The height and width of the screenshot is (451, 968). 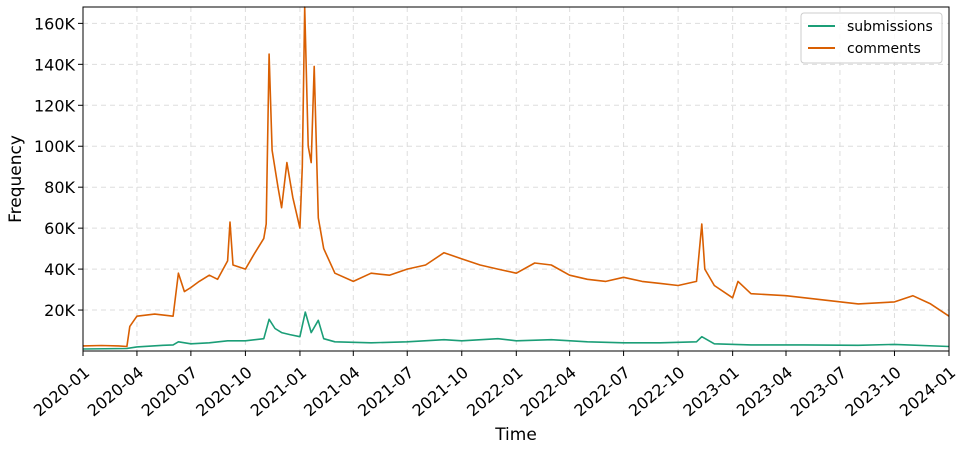 What do you see at coordinates (711, 392) in the screenshot?
I see `x-tick-label: 2023-01` at bounding box center [711, 392].